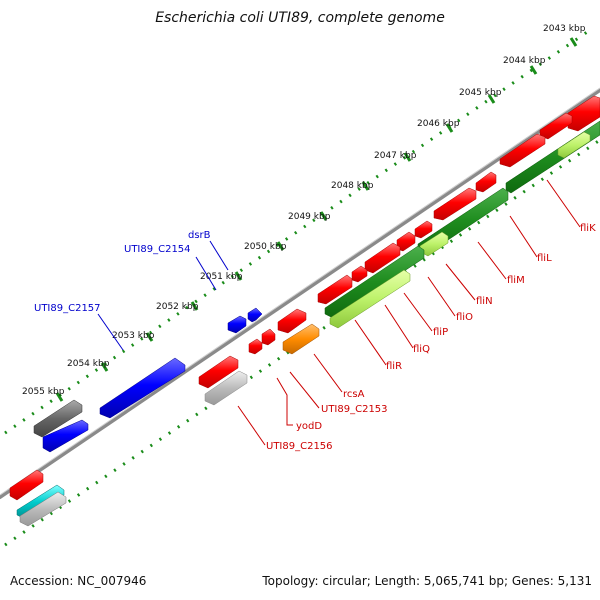 The height and width of the screenshot is (600, 600). What do you see at coordinates (438, 124) in the screenshot?
I see `ruler-label: 2046 kbp` at bounding box center [438, 124].